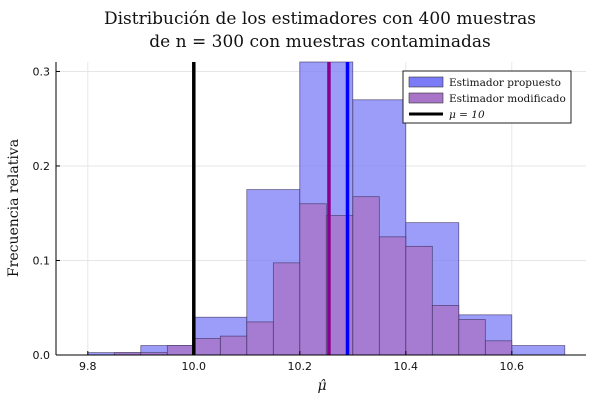 Image resolution: width=600 pixels, height=400 pixels. What do you see at coordinates (507, 99) in the screenshot?
I see `legend-label-modificado: Estimador modificado` at bounding box center [507, 99].